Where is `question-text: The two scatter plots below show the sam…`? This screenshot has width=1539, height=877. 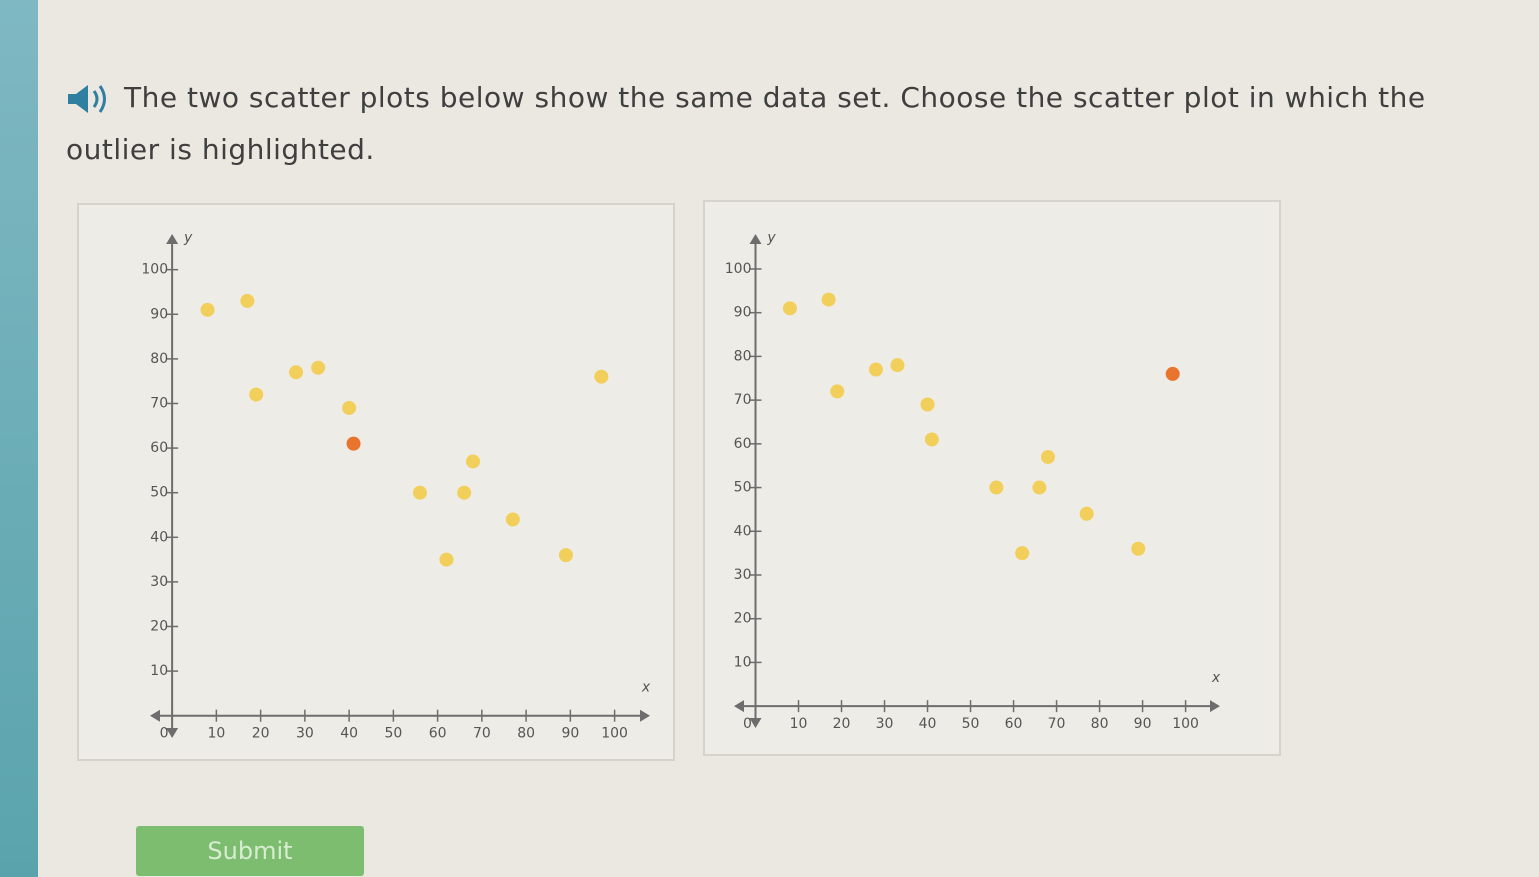 question-text: The two scatter plots below show the sam… is located at coordinates (746, 123).